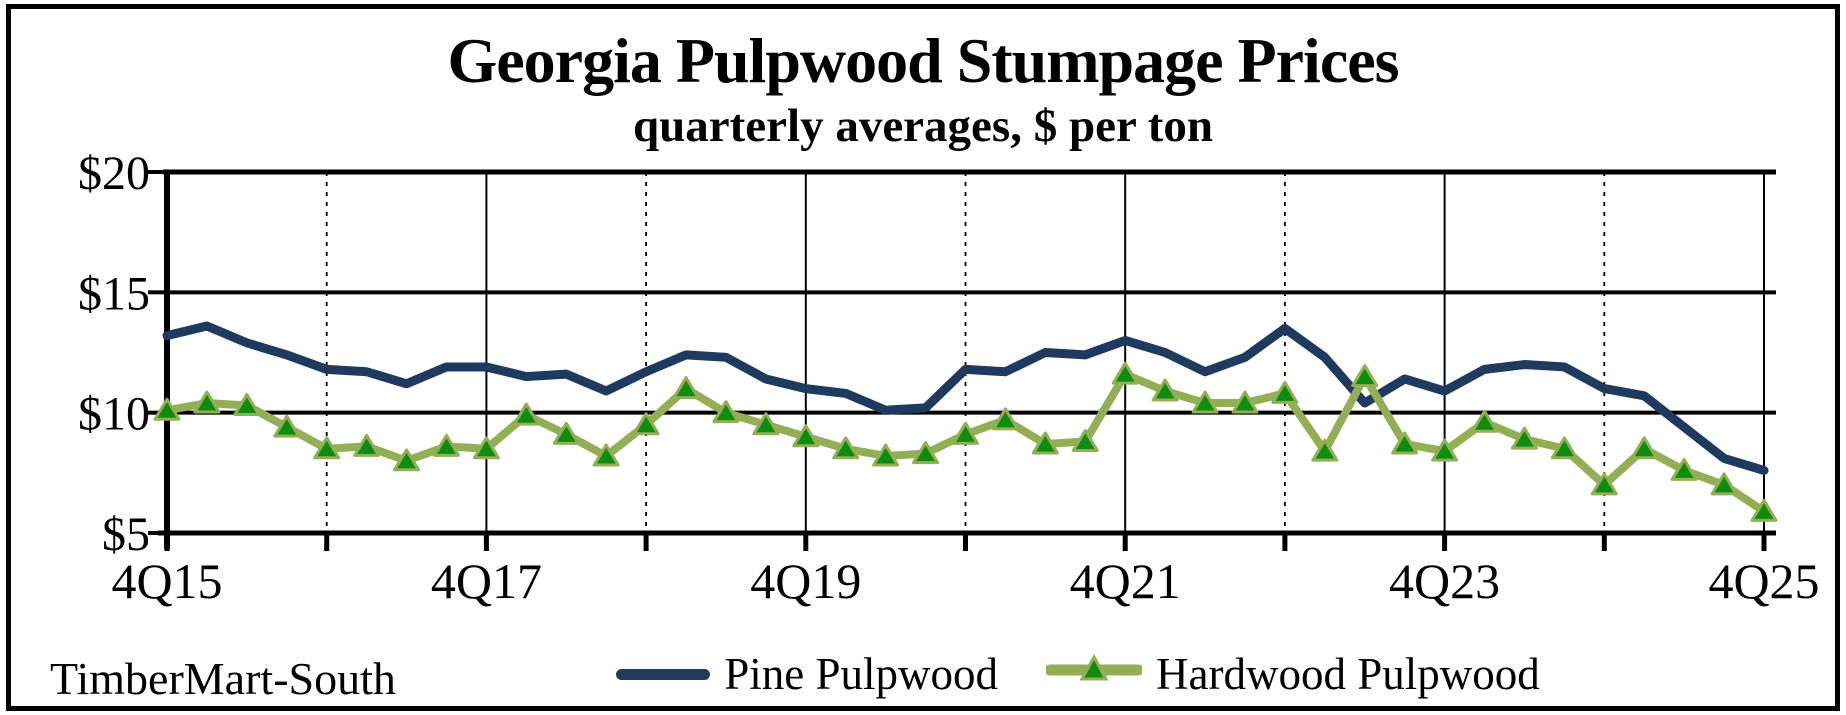 This screenshot has width=1846, height=715. What do you see at coordinates (861, 674) in the screenshot?
I see `legend-label-pine: Pine Pulpwood` at bounding box center [861, 674].